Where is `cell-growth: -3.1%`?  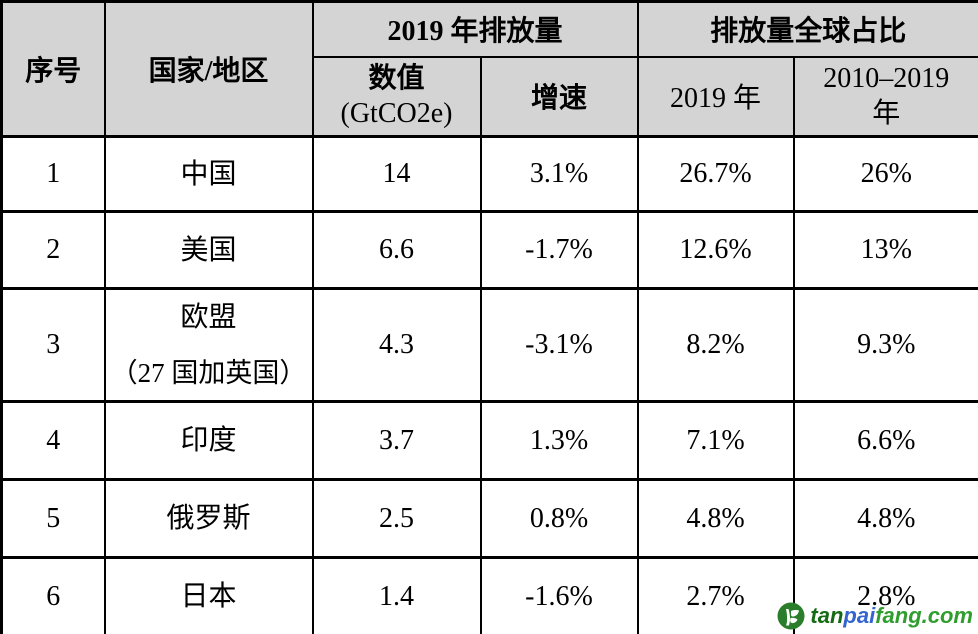 cell-growth: -3.1% is located at coordinates (559, 345).